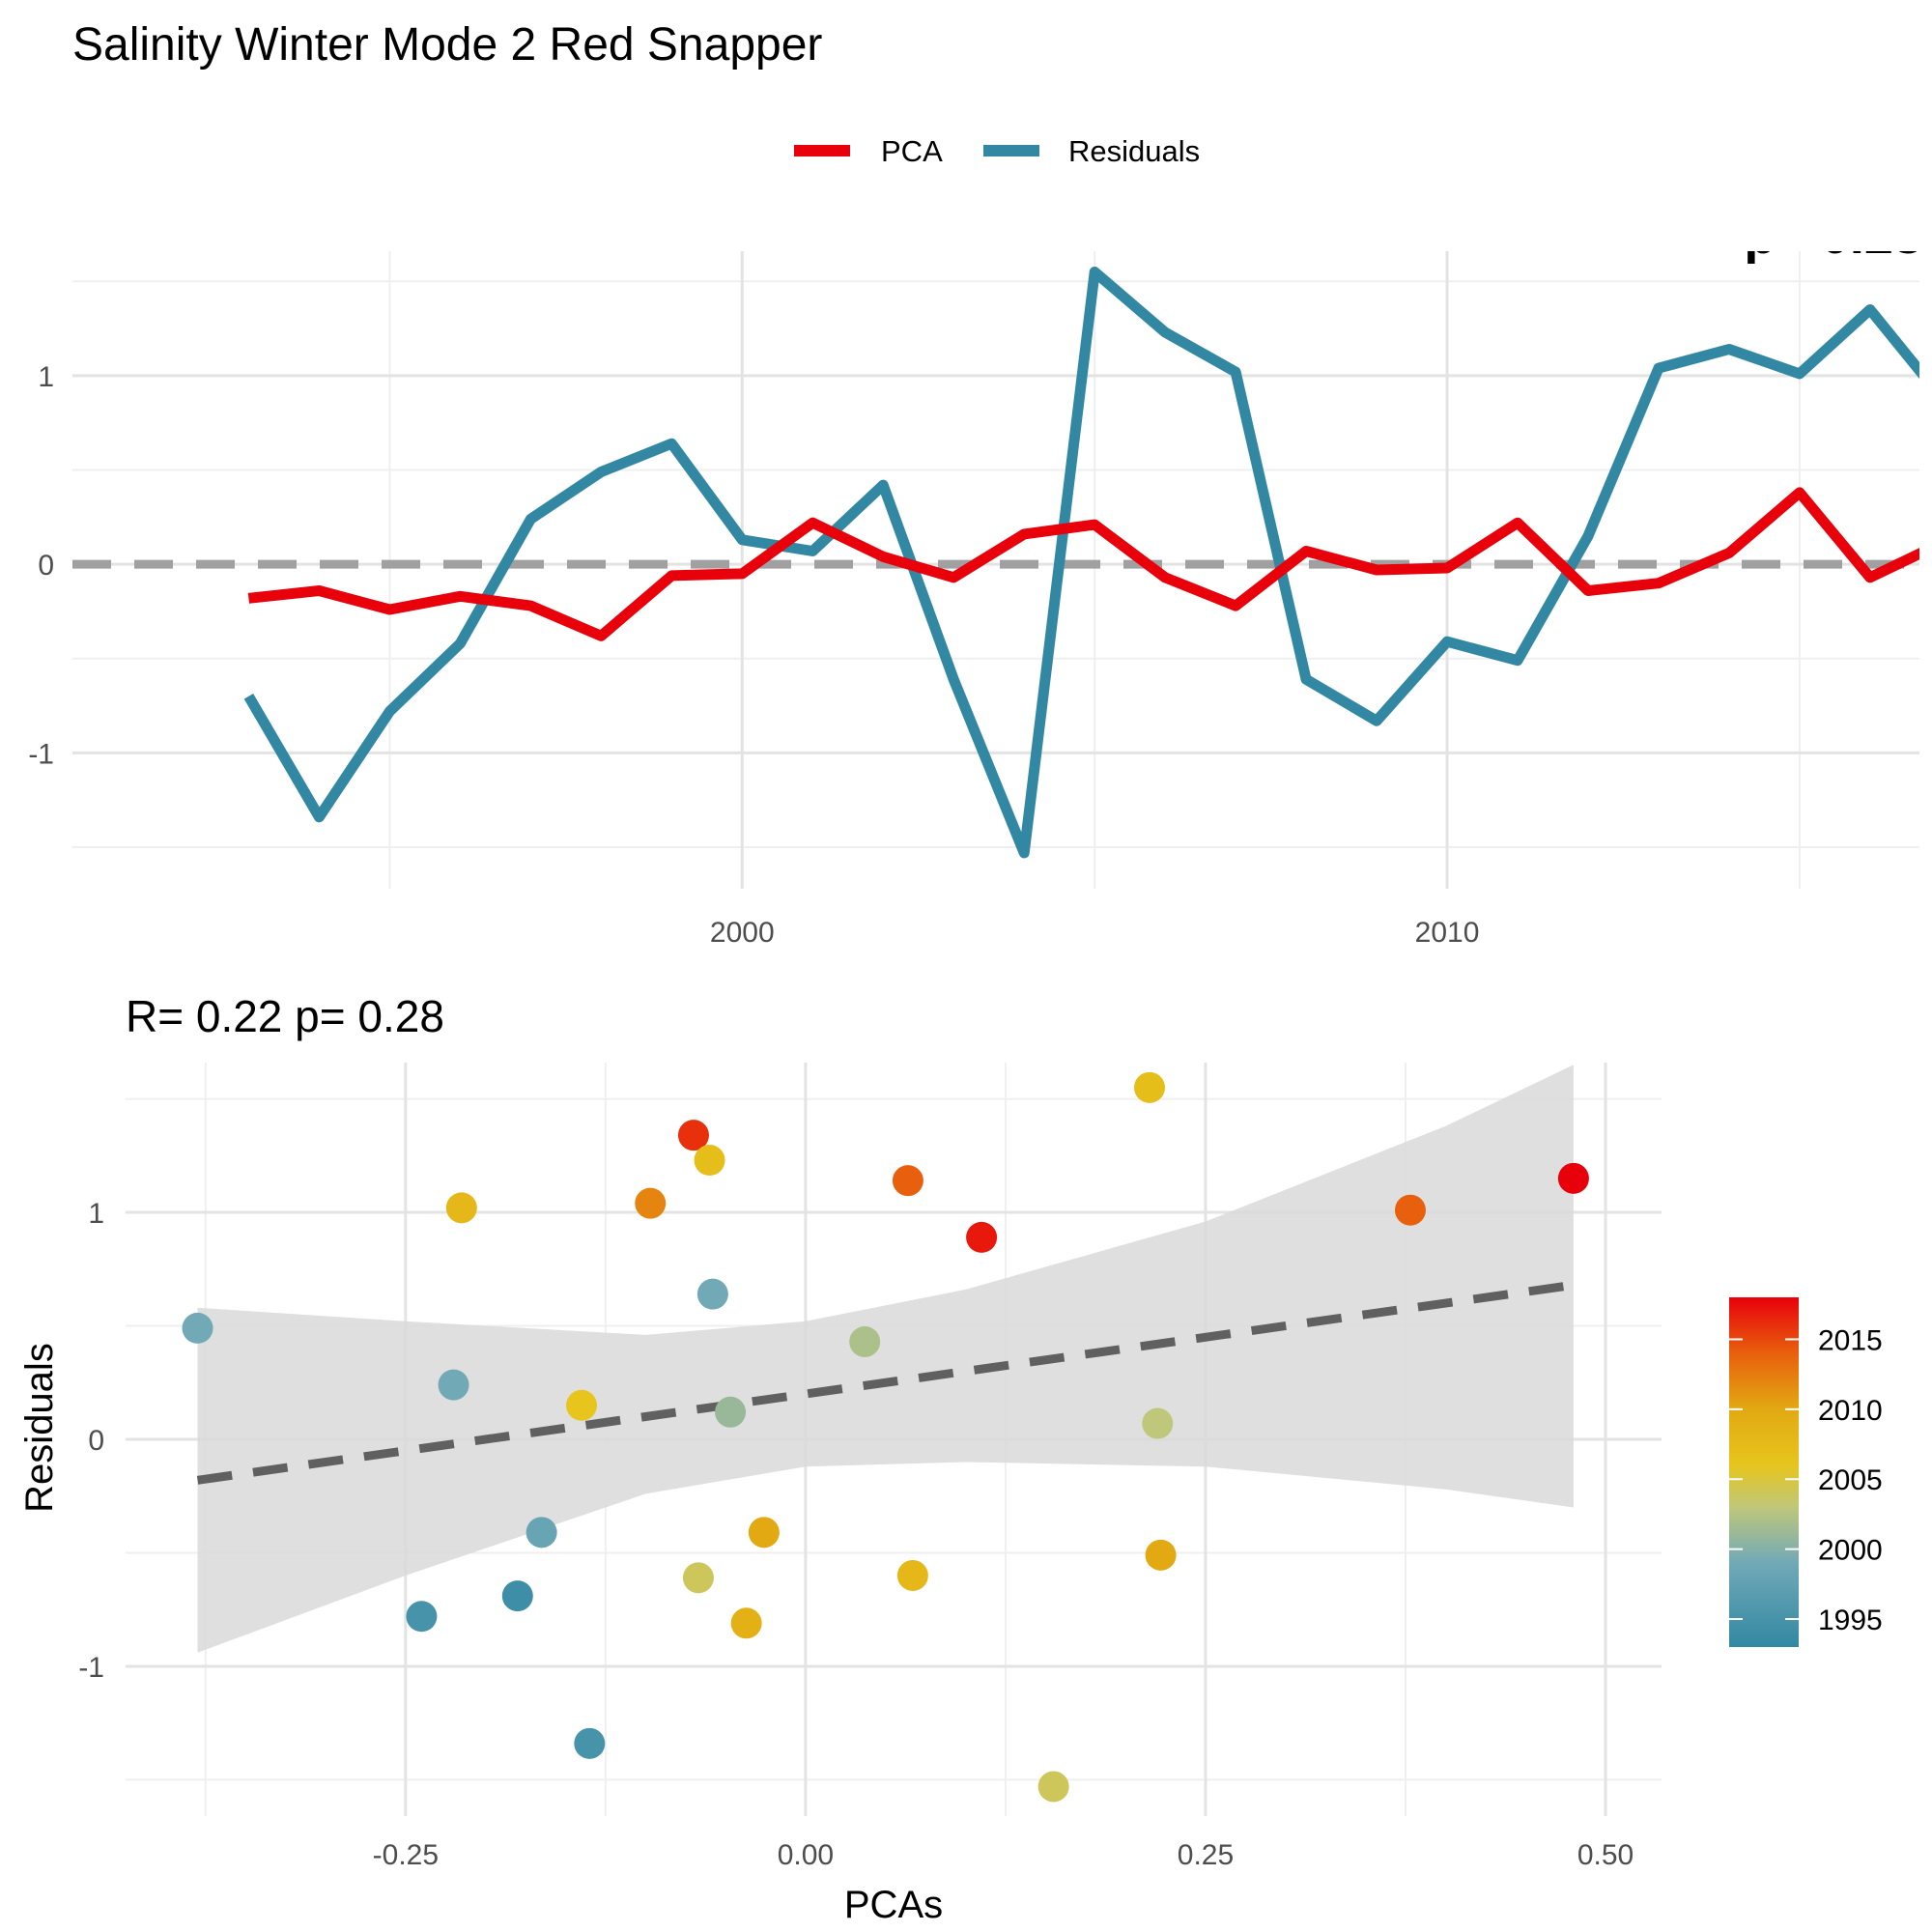 This screenshot has width=1932, height=1932. What do you see at coordinates (1764, 1472) in the screenshot?
I see `colorbar-gradient` at bounding box center [1764, 1472].